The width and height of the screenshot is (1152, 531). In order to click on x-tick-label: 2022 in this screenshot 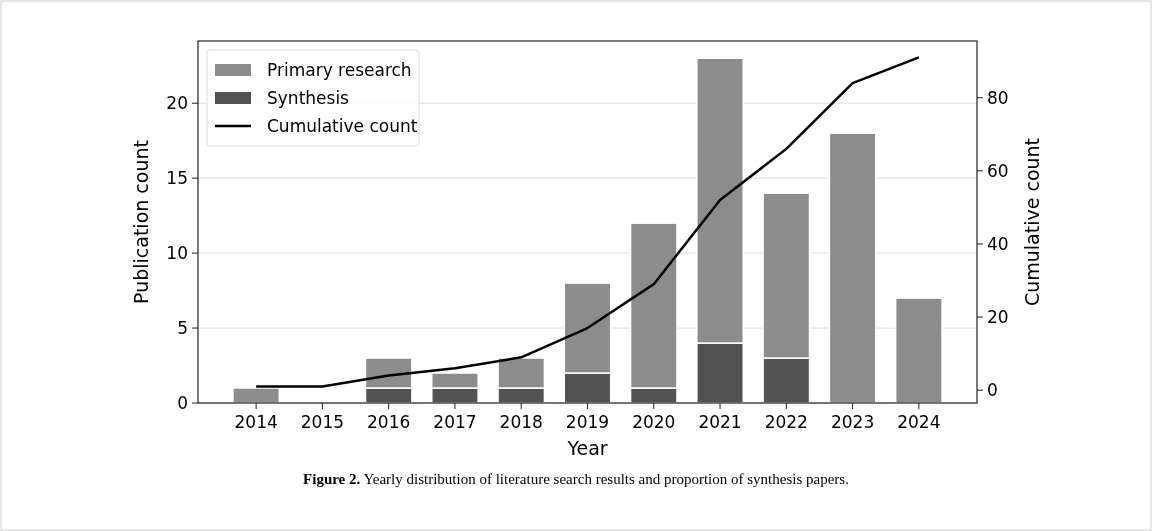, I will do `click(786, 422)`.